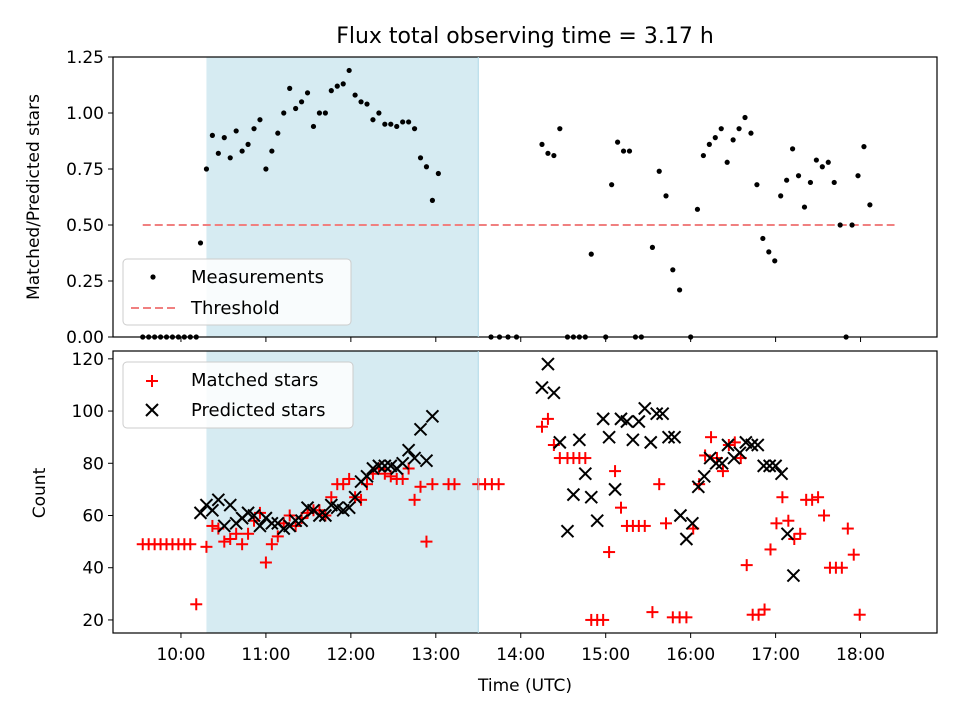  What do you see at coordinates (34, 197) in the screenshot?
I see `top-y-axis-label: Matched/Predicted stars` at bounding box center [34, 197].